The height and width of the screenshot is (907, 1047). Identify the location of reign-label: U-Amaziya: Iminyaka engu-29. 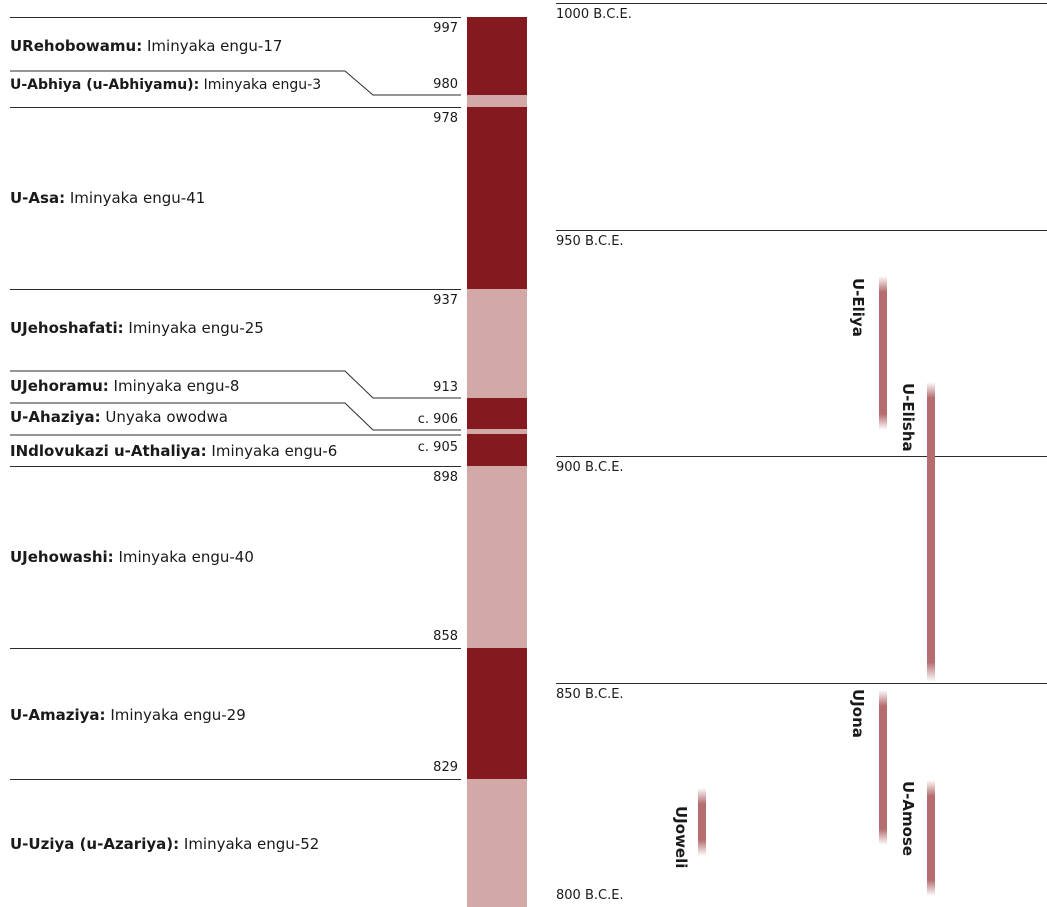
(128, 715).